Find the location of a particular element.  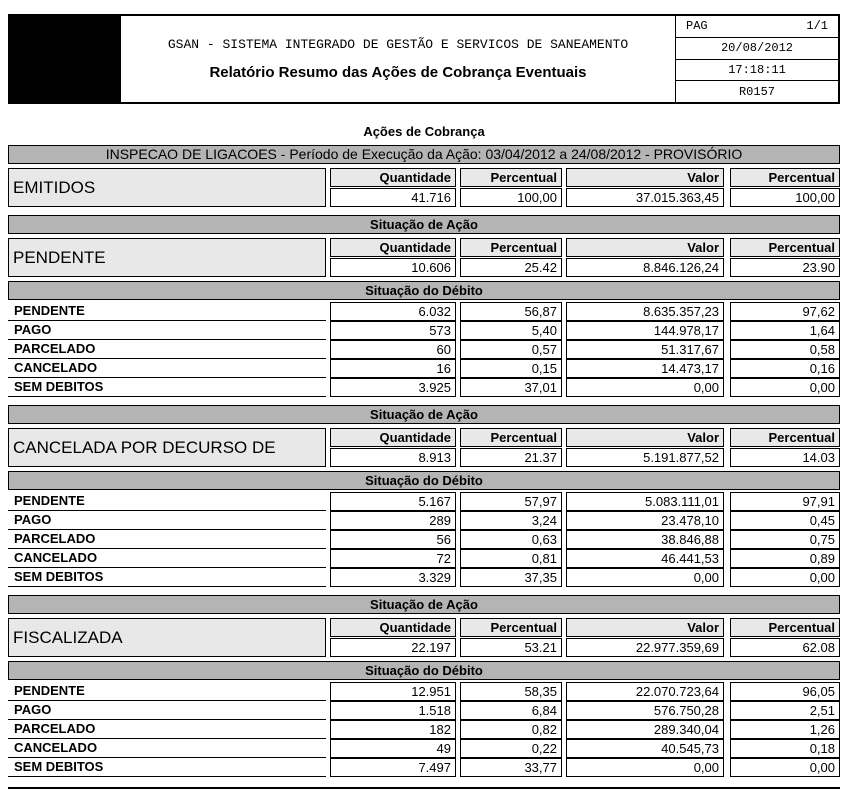

page-label: PAG is located at coordinates (697, 26).